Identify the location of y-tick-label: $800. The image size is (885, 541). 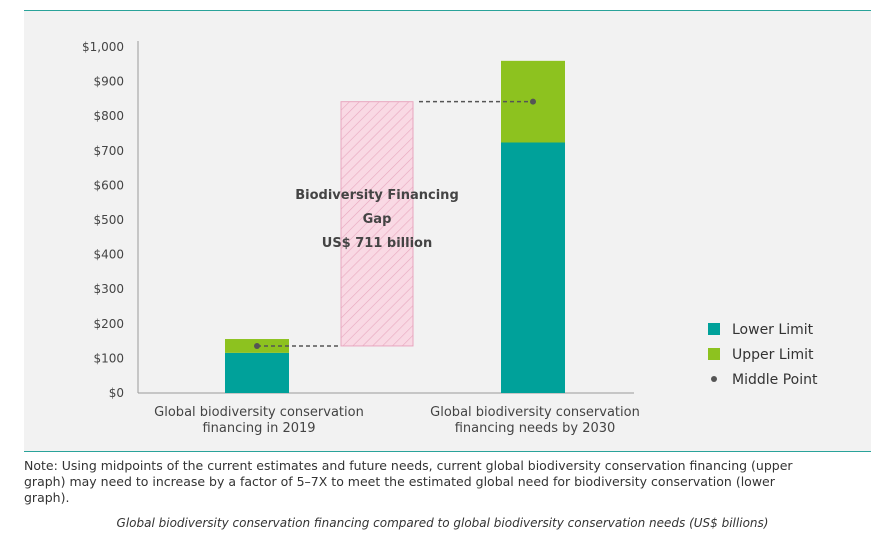
(108, 116).